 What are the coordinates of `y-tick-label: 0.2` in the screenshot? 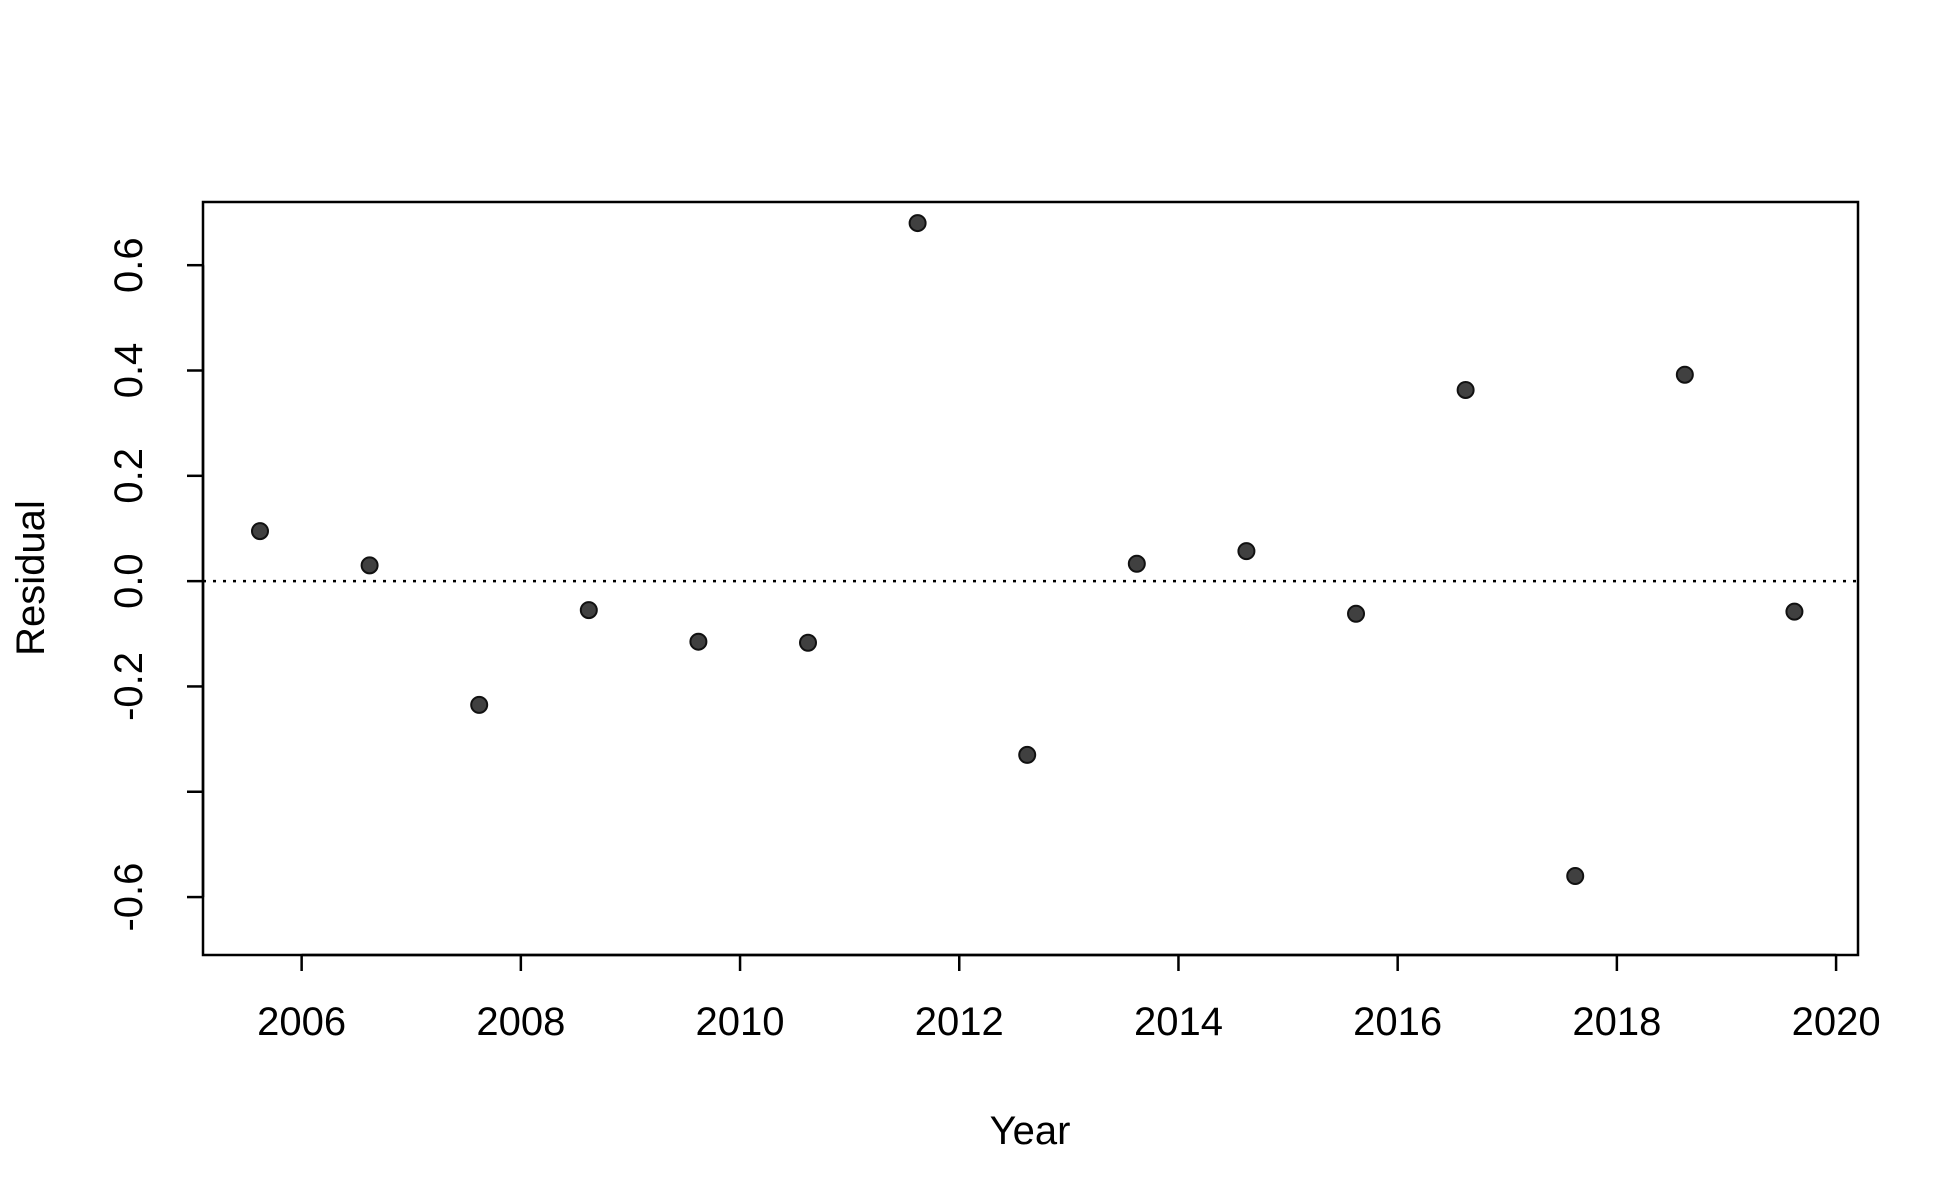 It's located at (129, 476).